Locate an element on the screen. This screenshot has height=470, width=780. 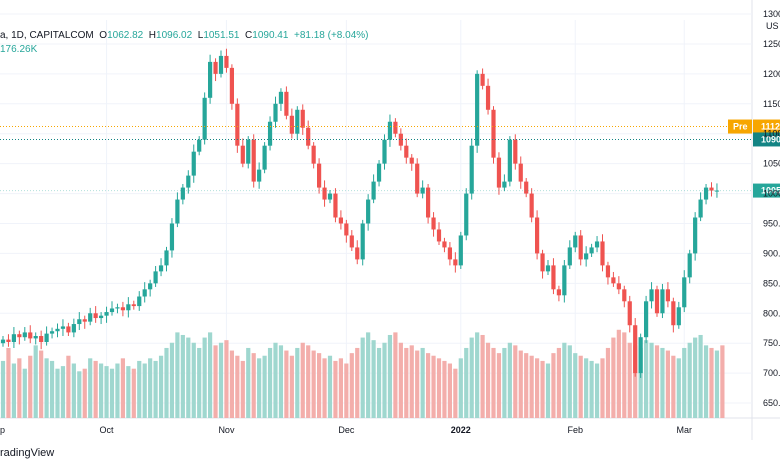
x-tick-label: Feb is located at coordinates (575, 430).